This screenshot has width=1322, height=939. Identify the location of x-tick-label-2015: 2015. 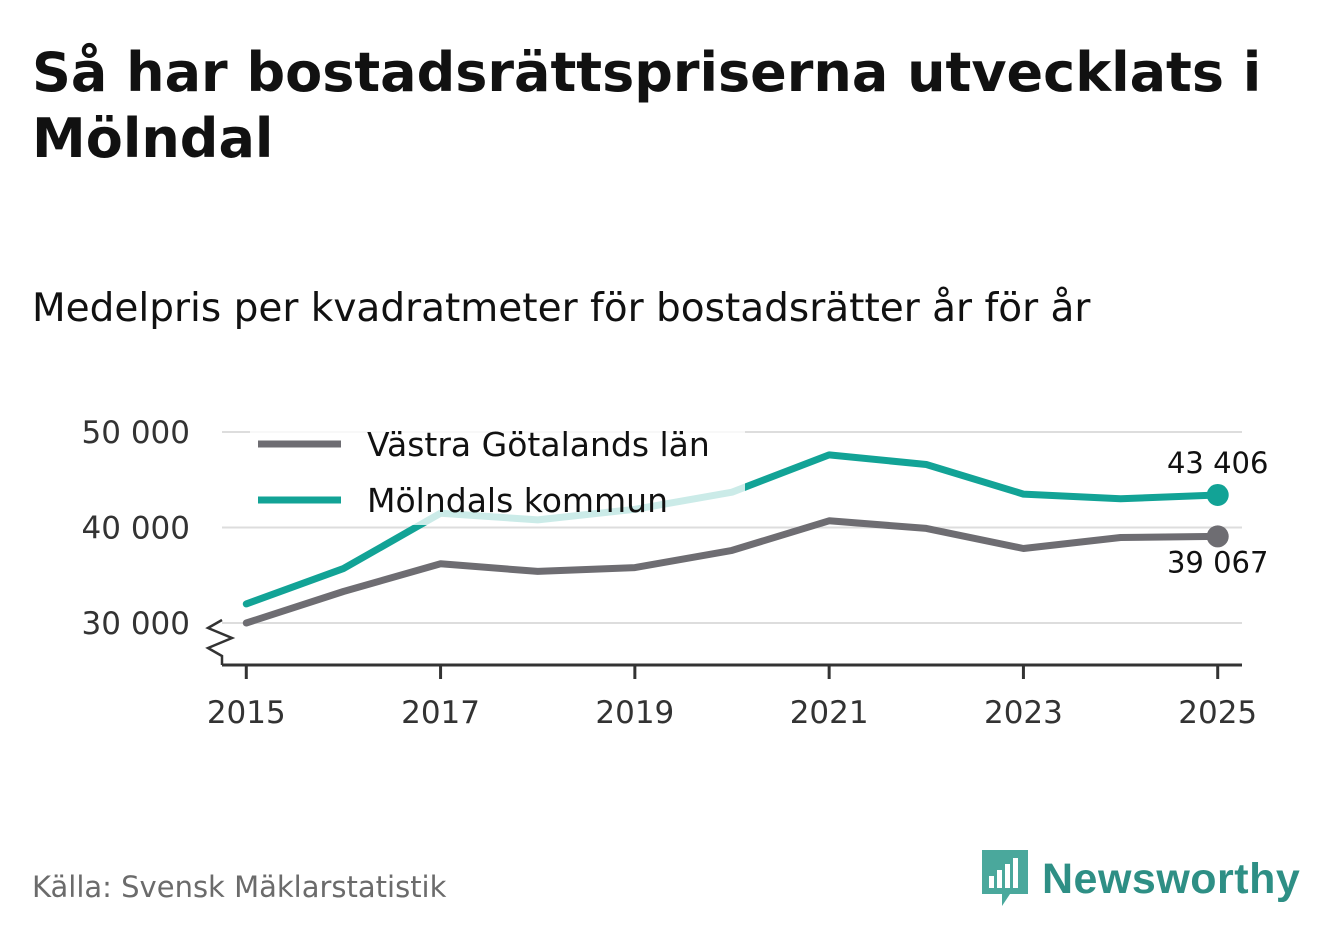
(246, 713).